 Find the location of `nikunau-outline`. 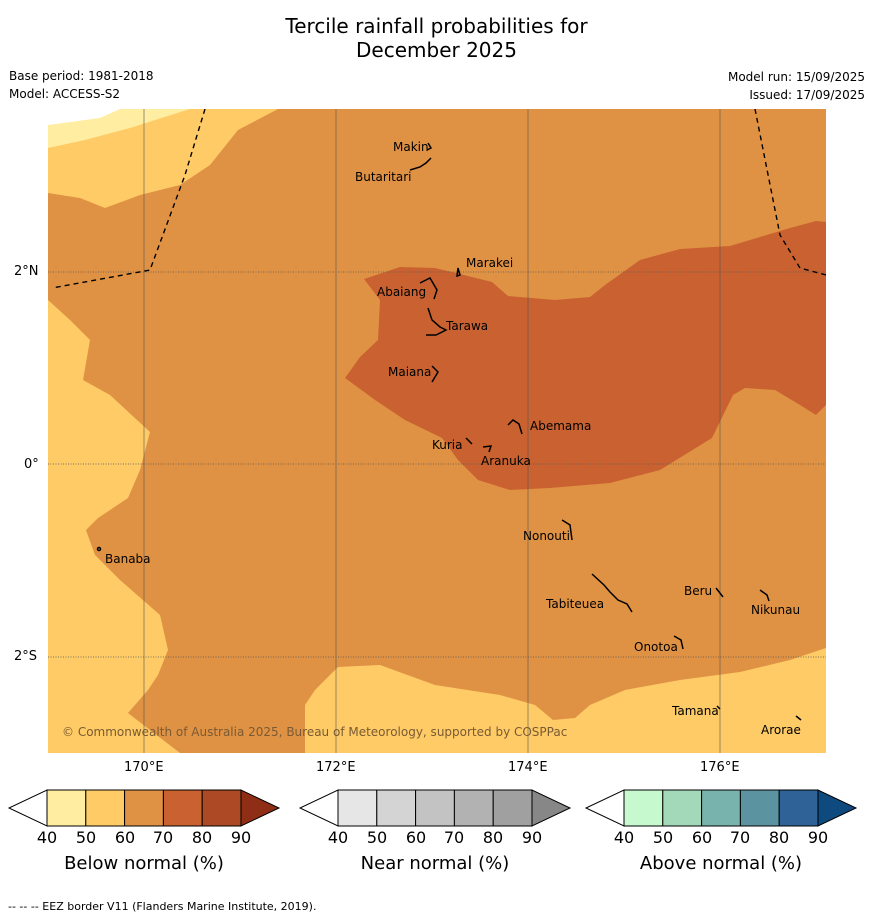

nikunau-outline is located at coordinates (764, 595).